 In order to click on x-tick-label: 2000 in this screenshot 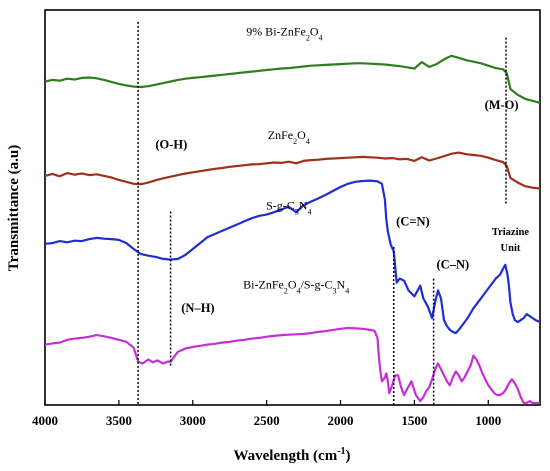, I will do `click(341, 420)`.